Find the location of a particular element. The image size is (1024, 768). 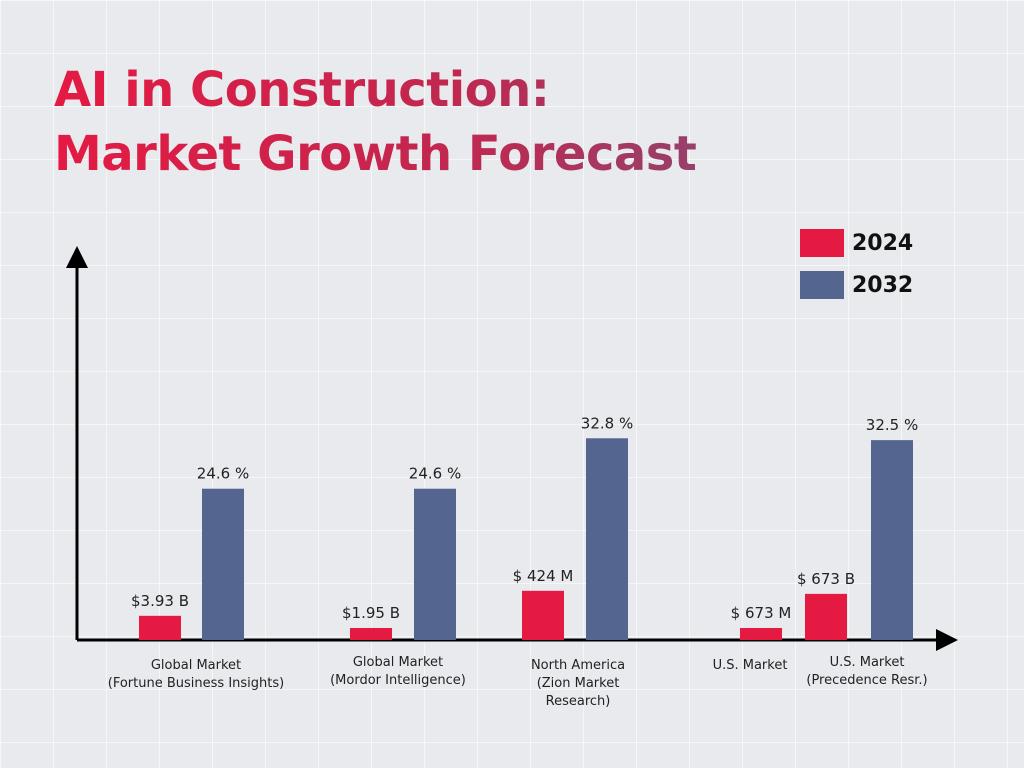

legend-label-2024: 2024 is located at coordinates (883, 243).